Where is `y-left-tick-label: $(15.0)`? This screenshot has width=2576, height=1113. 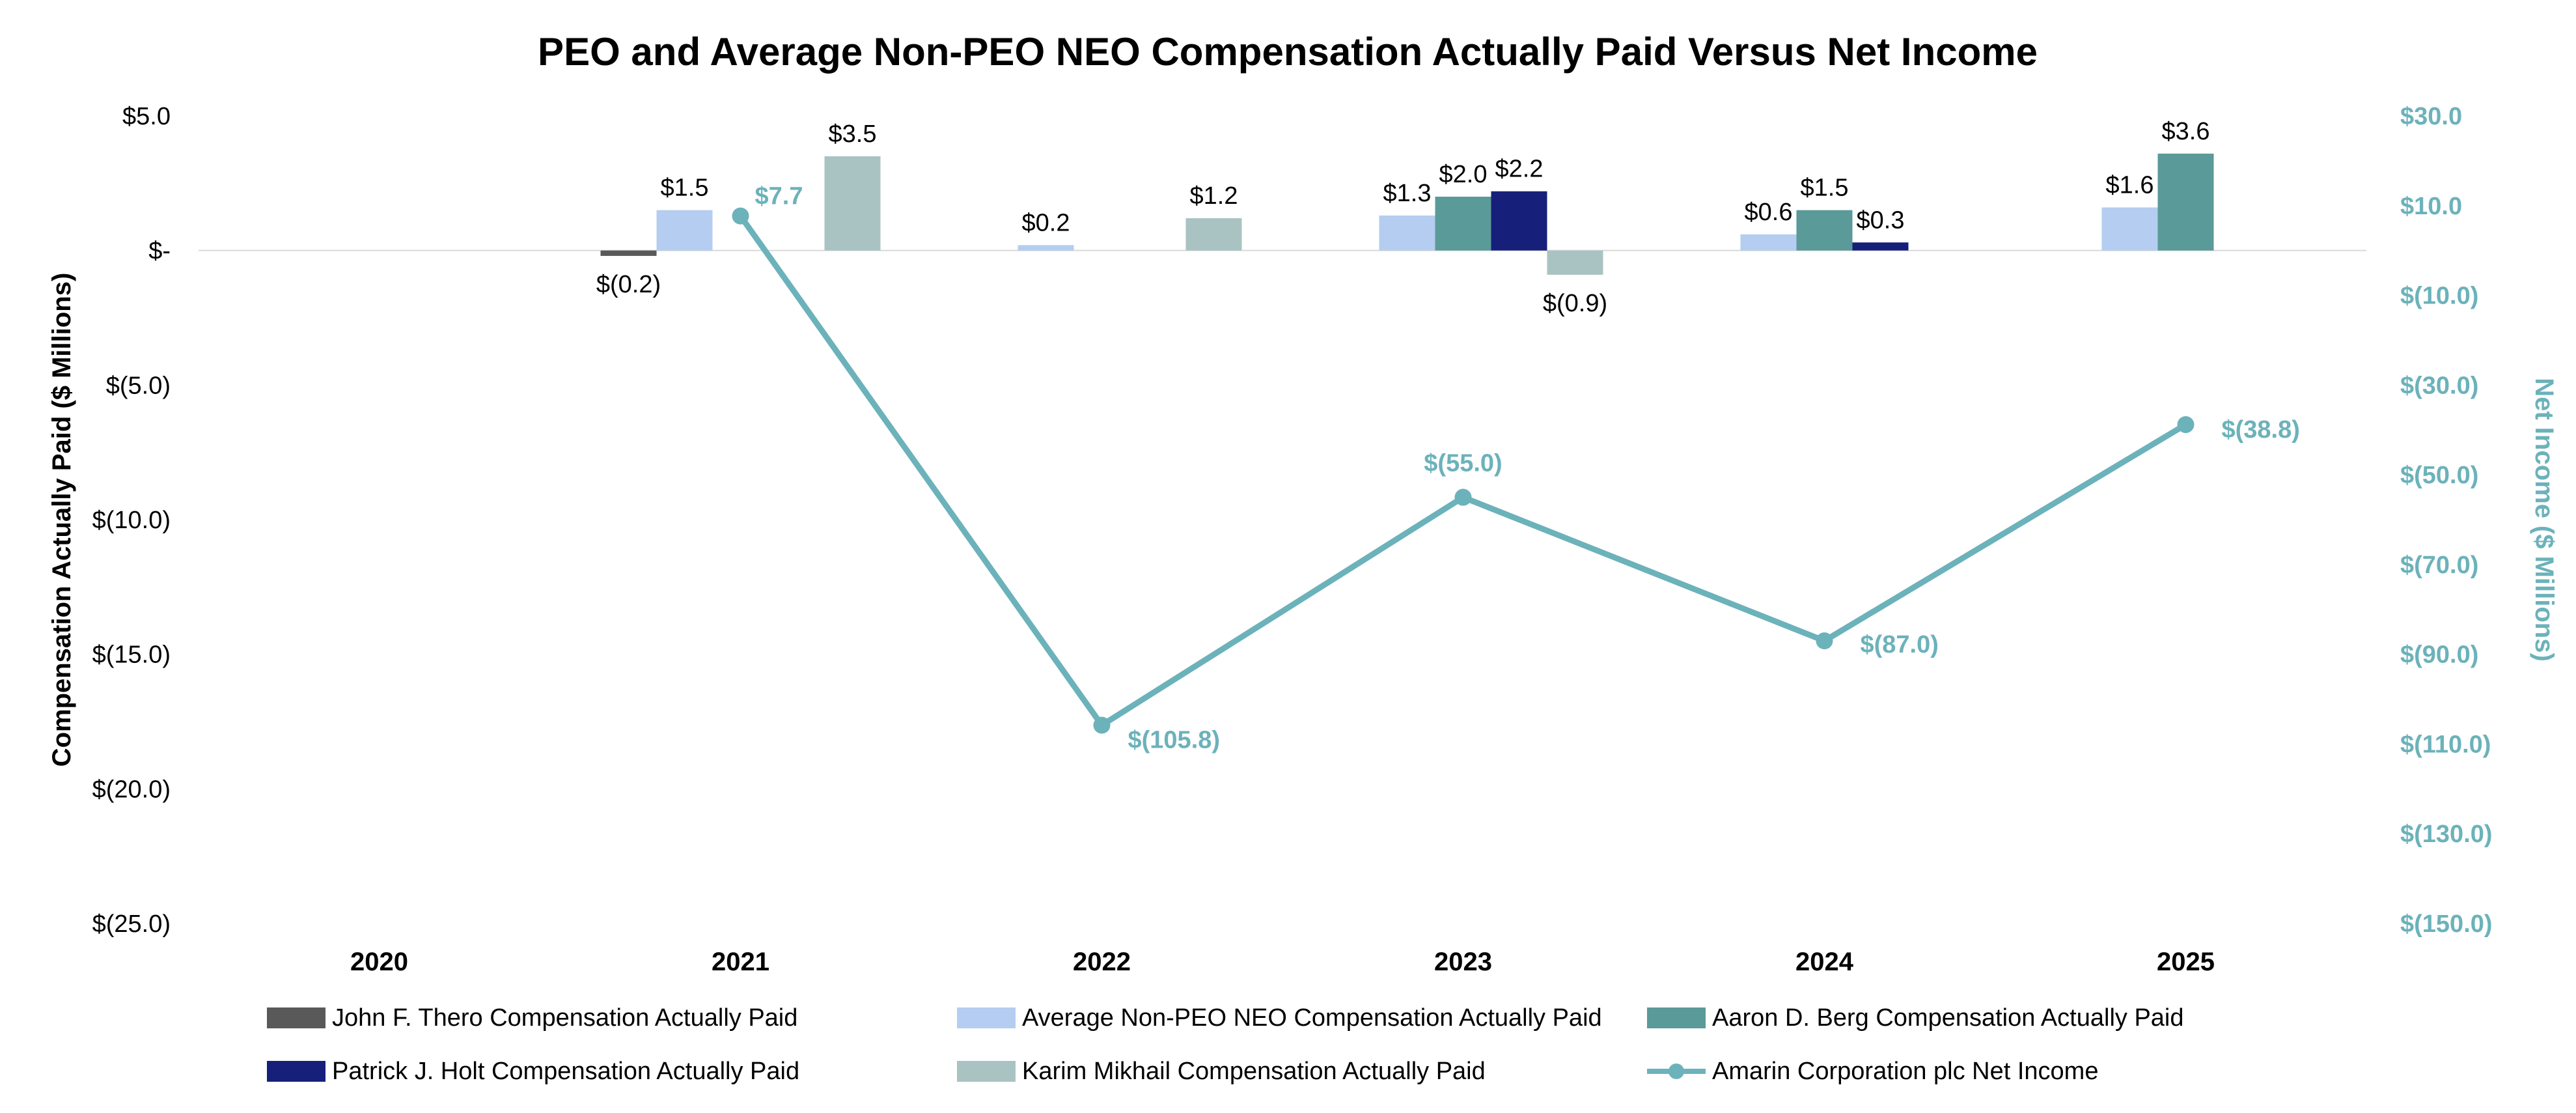 y-left-tick-label: $(15.0) is located at coordinates (131, 655).